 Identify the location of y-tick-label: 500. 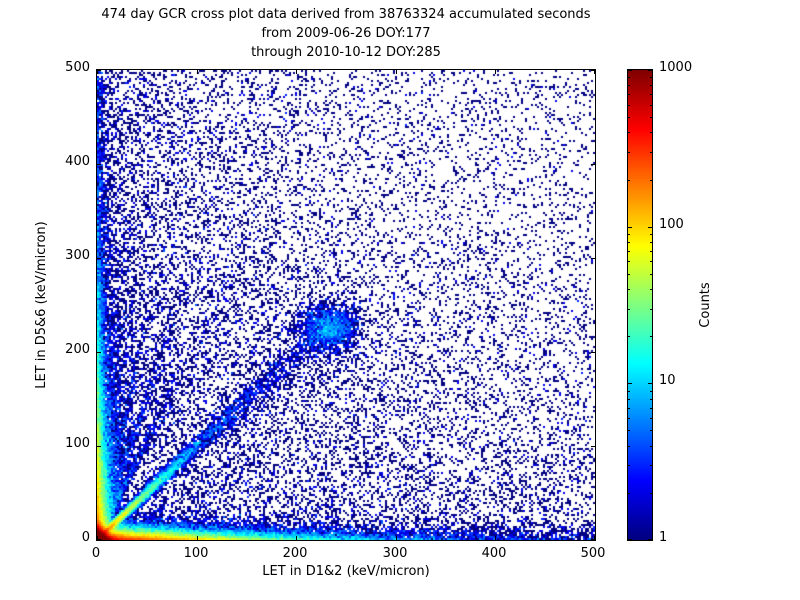
(77, 67).